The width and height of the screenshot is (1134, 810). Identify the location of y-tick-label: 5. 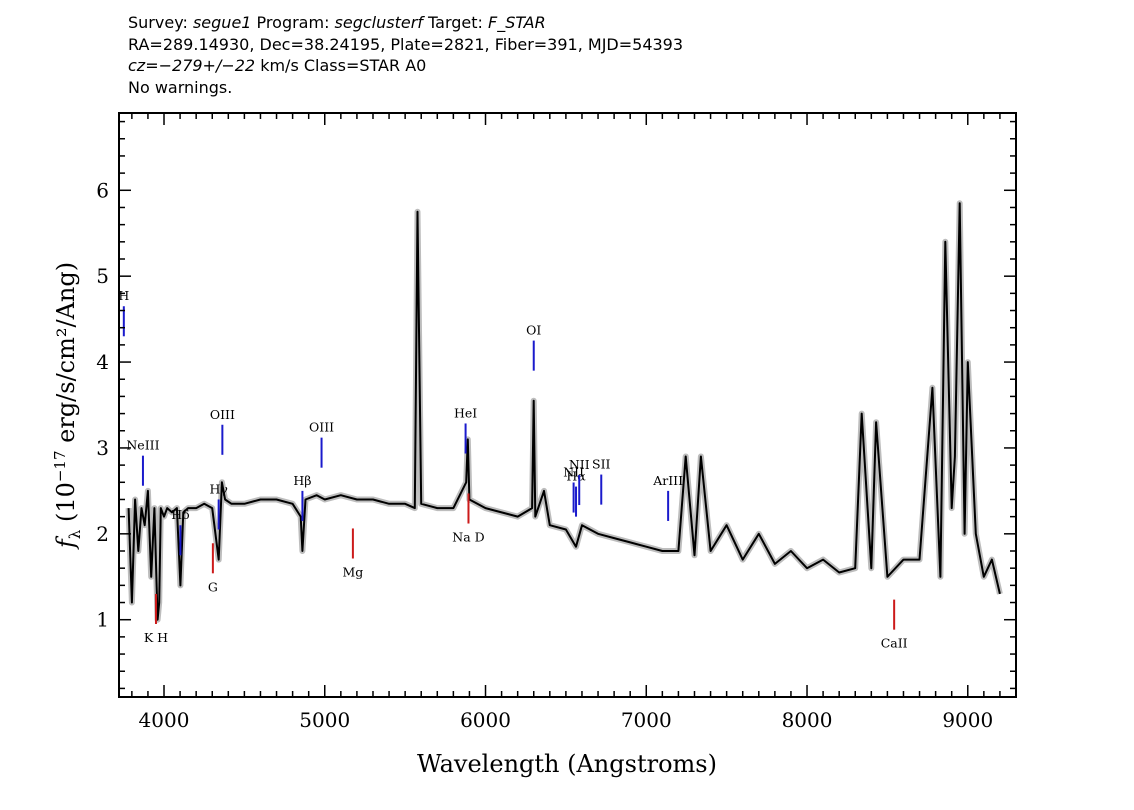
(102, 276).